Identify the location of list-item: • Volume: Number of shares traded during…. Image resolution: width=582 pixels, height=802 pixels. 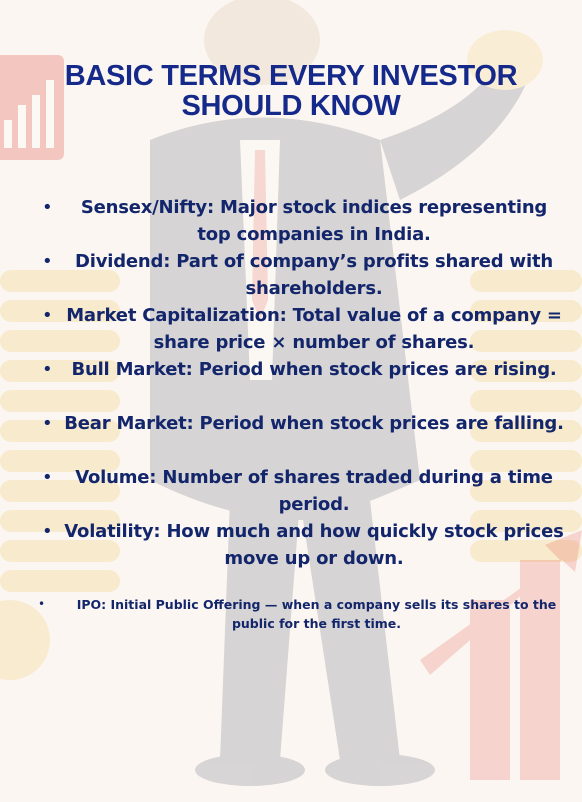
(291, 491).